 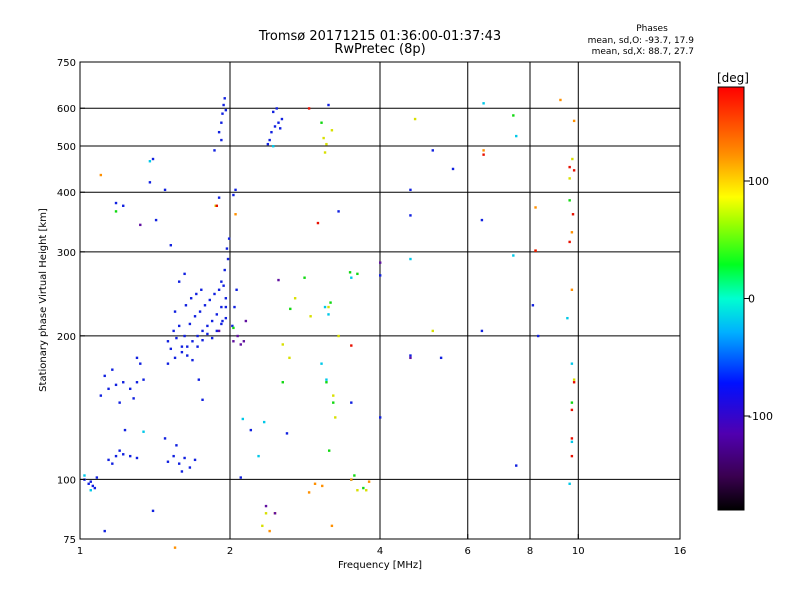 I want to click on y-tick-label: 75, so click(x=69, y=540).